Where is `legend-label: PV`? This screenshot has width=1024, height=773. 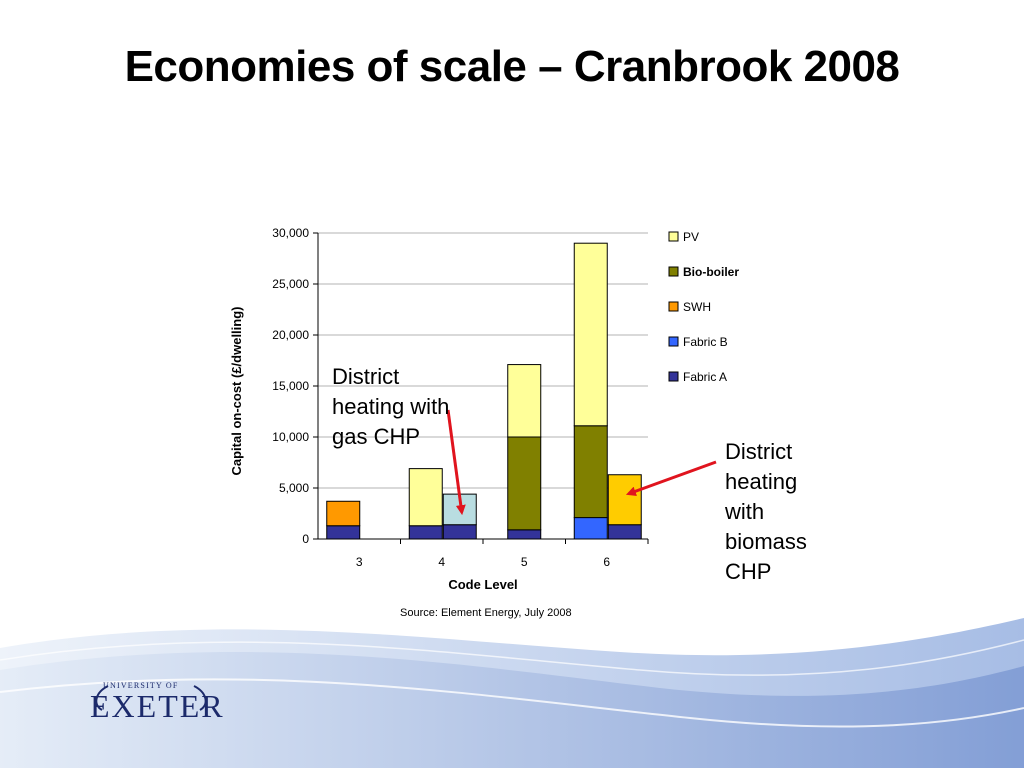
legend-label: PV is located at coordinates (691, 237).